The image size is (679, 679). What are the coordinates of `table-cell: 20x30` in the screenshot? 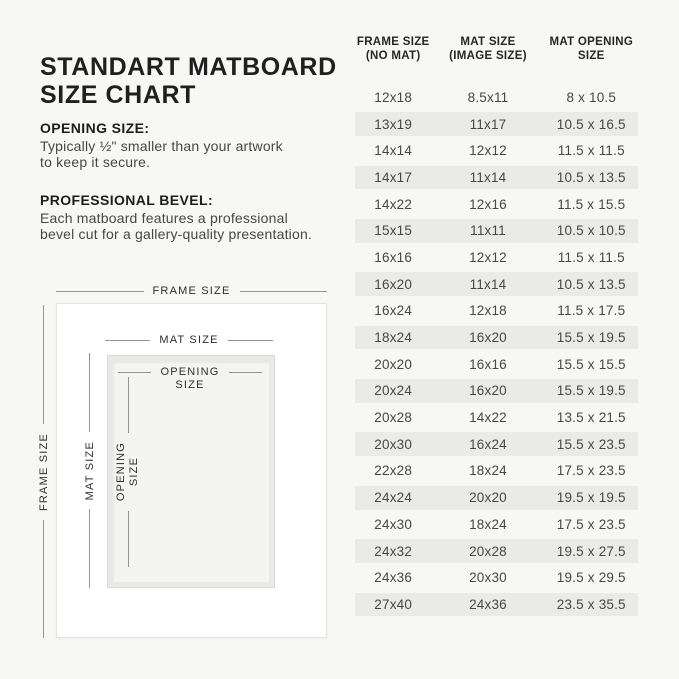 It's located at (393, 444).